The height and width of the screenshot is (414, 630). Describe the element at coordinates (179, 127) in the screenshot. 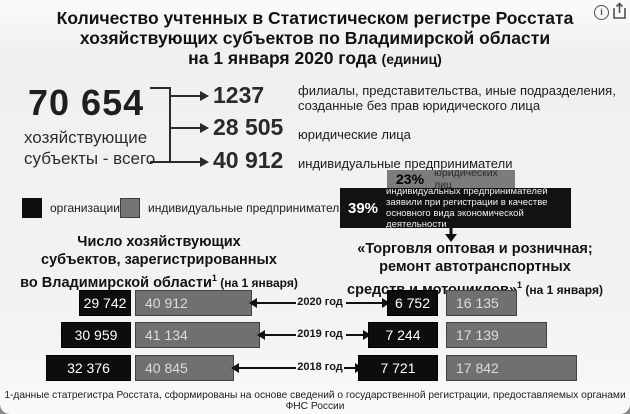

I see `bracket-arrows-icon` at that location.